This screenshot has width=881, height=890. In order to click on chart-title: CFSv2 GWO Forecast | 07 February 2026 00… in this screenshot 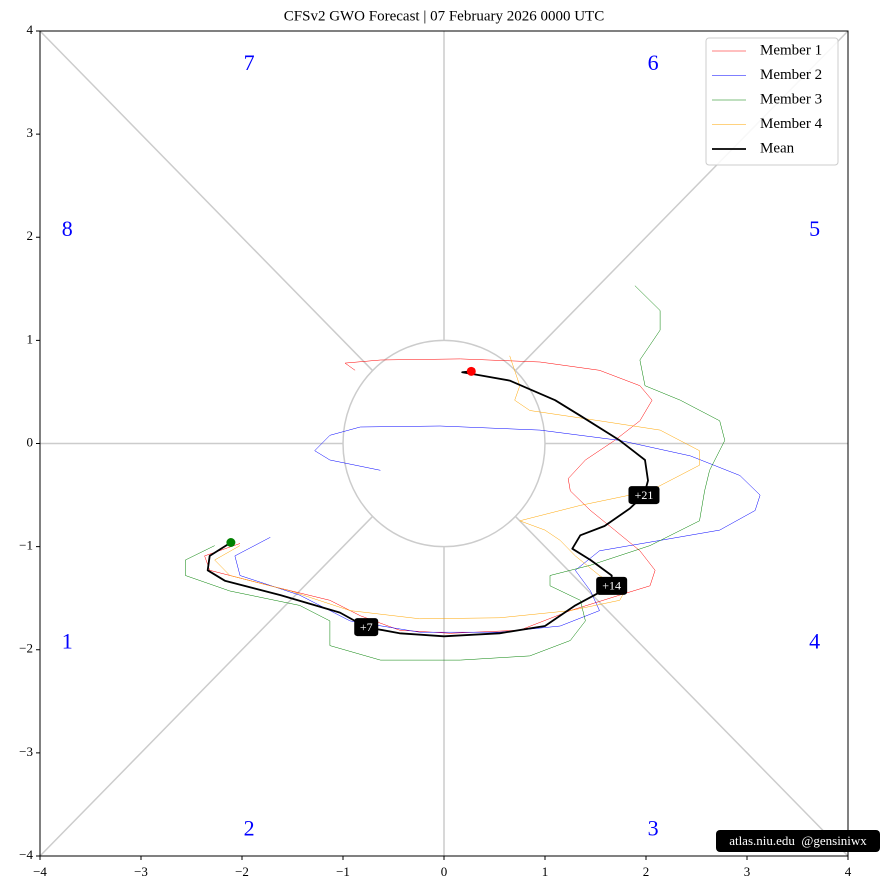, I will do `click(444, 16)`.